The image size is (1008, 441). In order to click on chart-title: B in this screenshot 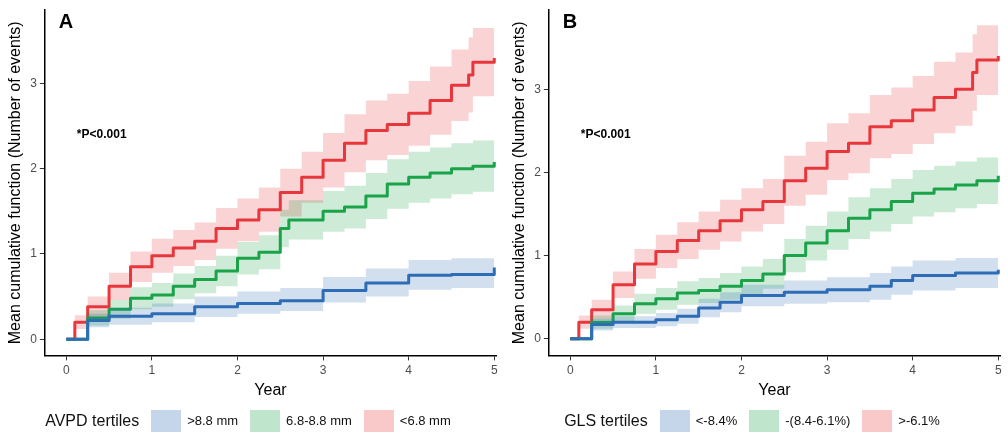, I will do `click(570, 20)`.